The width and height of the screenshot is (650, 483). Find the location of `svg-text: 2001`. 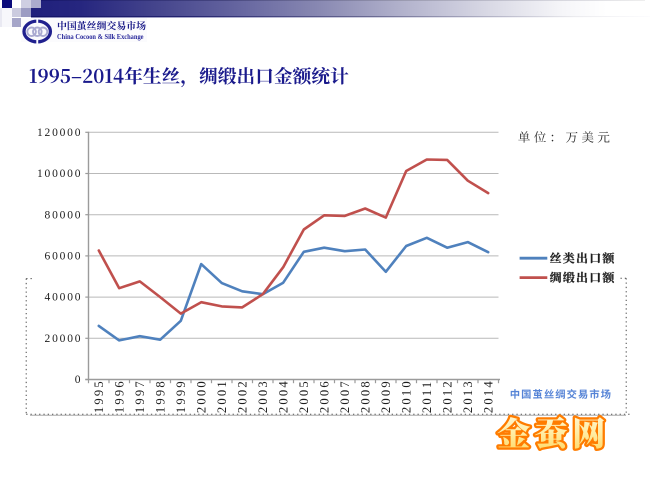

svg-text: 2001 is located at coordinates (222, 396).